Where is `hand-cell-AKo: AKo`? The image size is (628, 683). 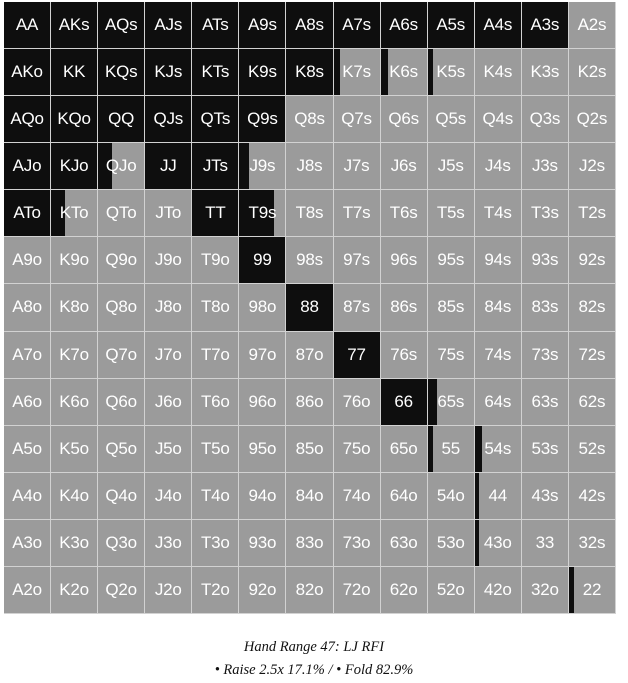
hand-cell-AKo: AKo is located at coordinates (28, 73).